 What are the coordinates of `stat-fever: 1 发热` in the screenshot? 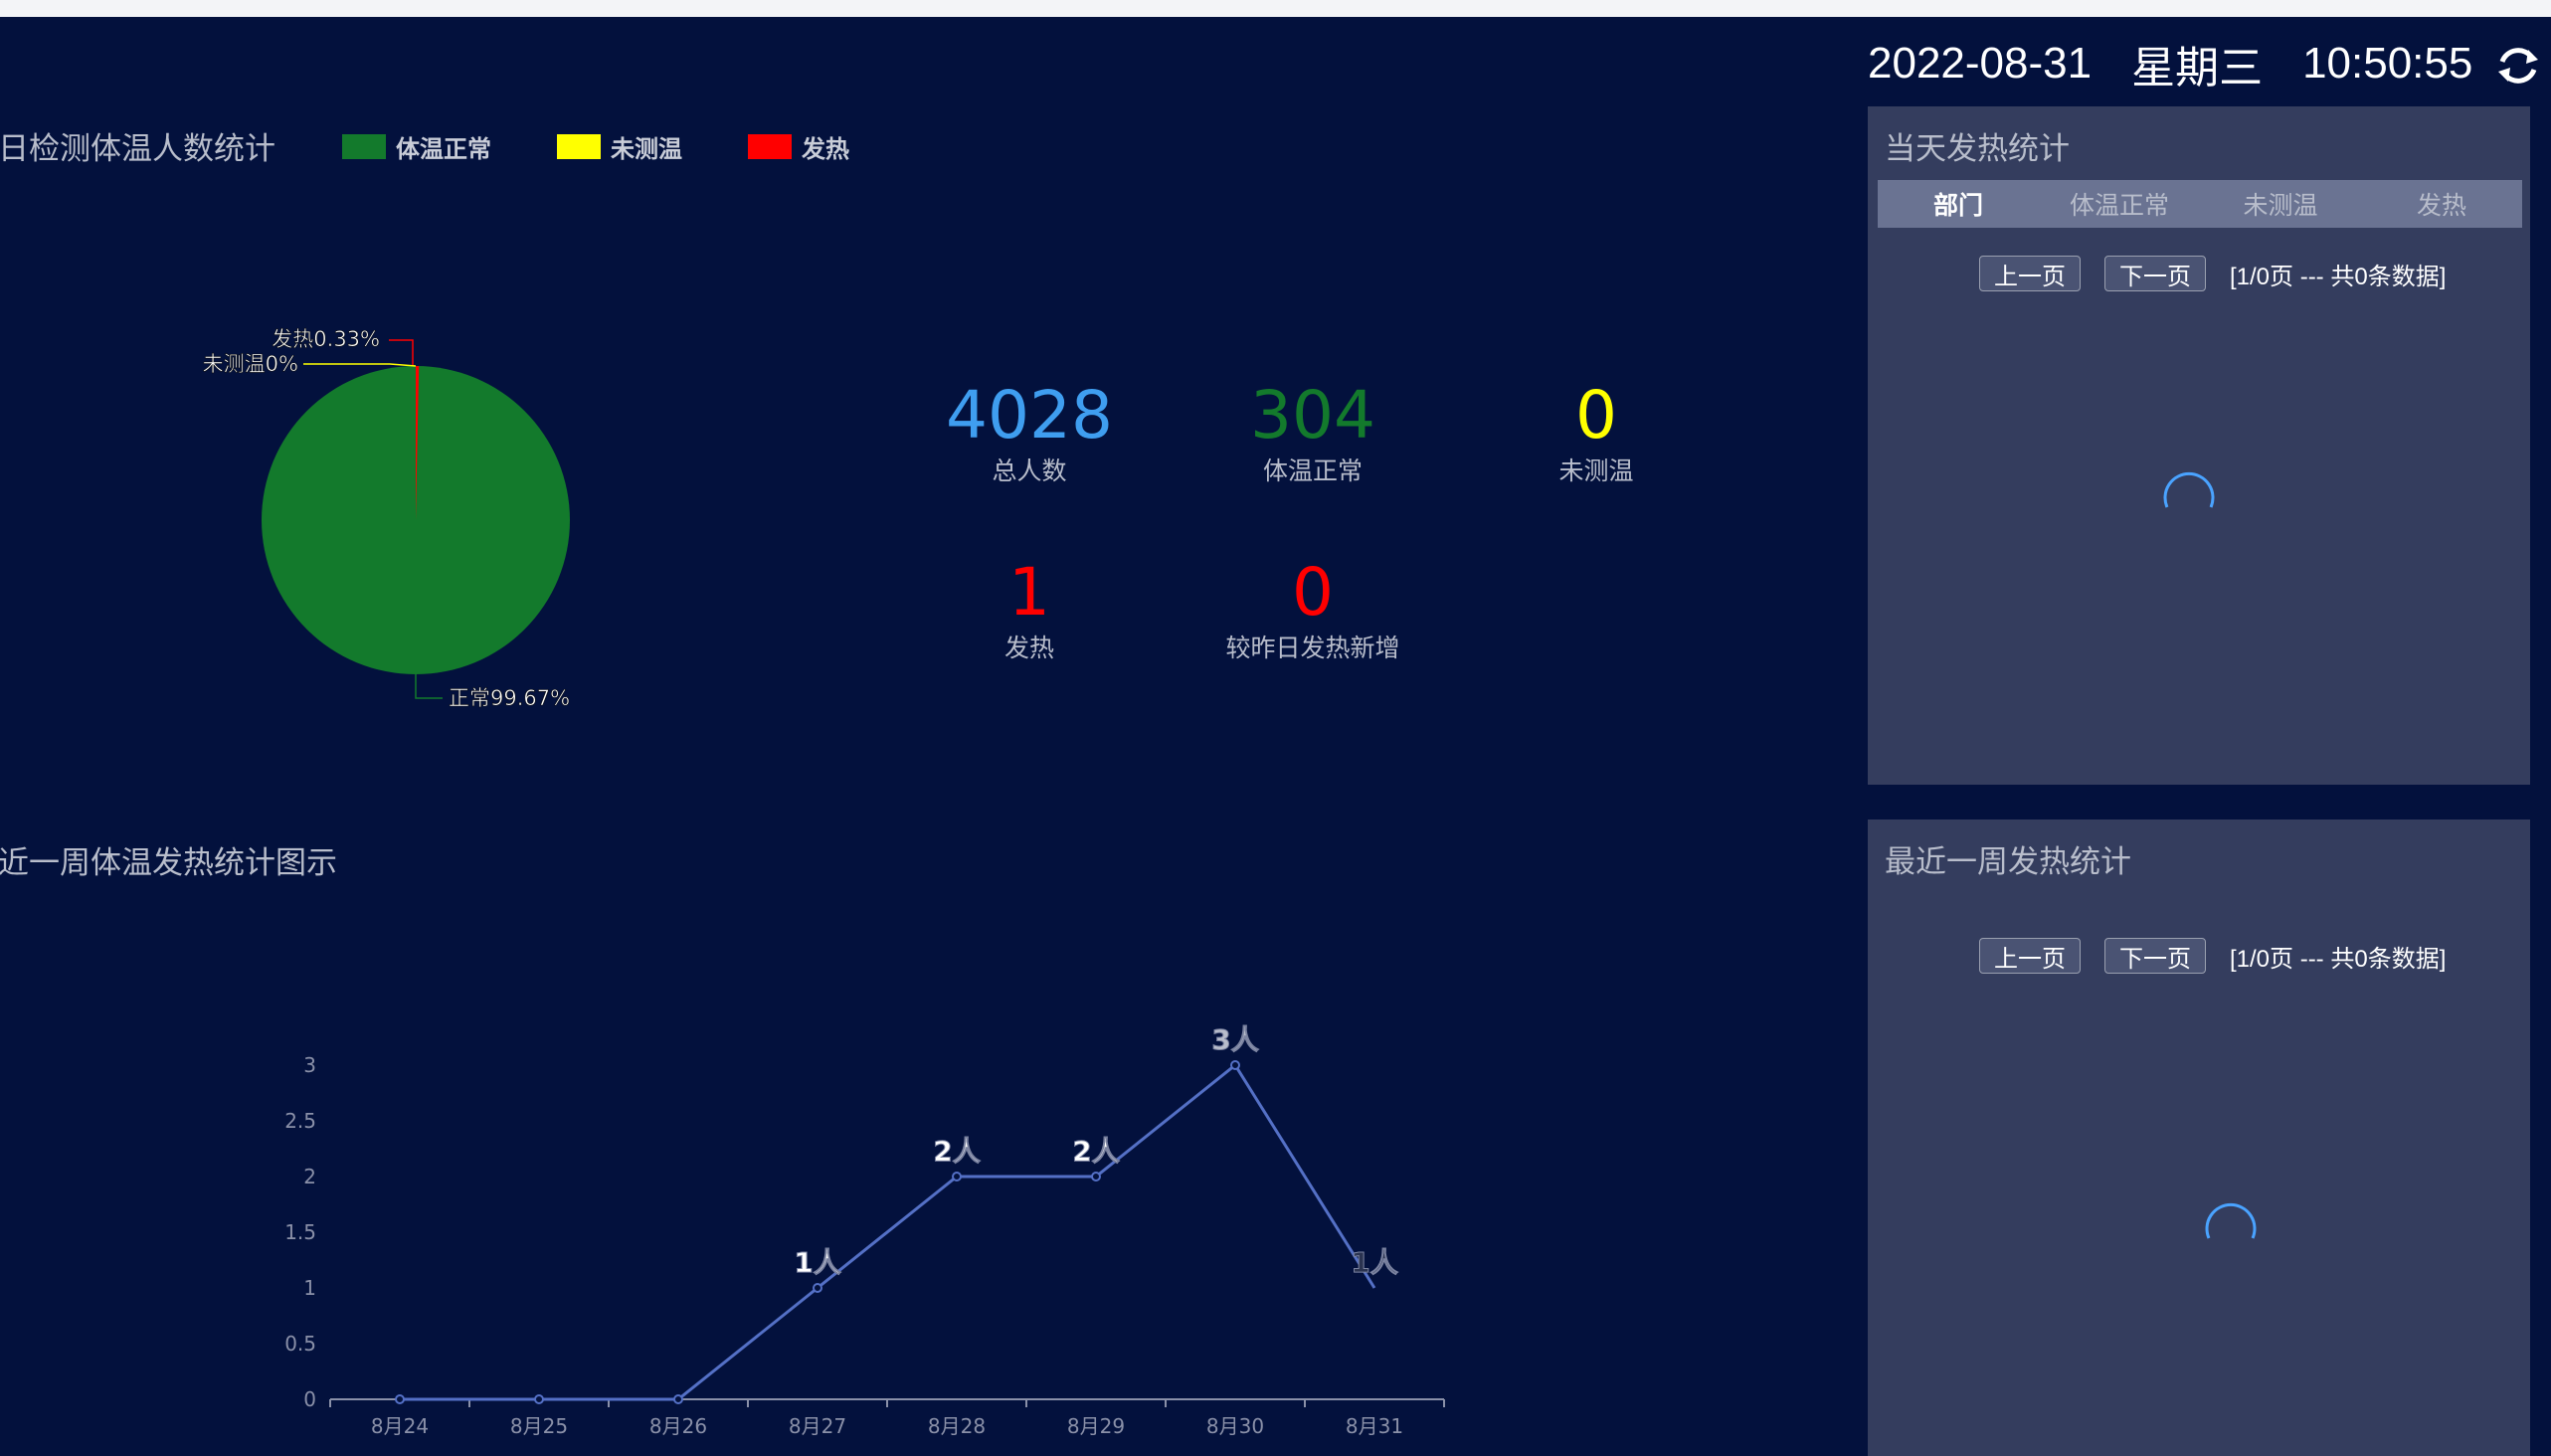 It's located at (1029, 610).